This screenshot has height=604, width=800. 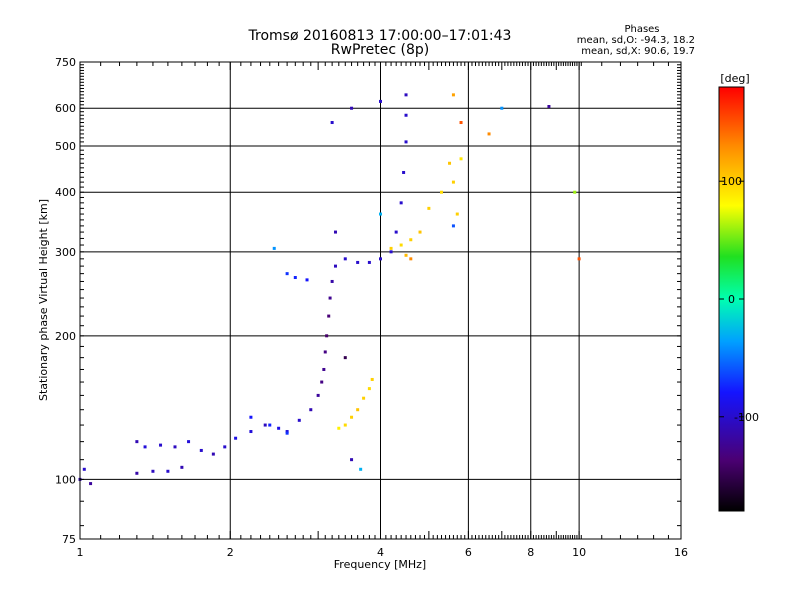 What do you see at coordinates (380, 36) in the screenshot?
I see `chart-title: Tromsø 20160813 17:00:00–17:01:43` at bounding box center [380, 36].